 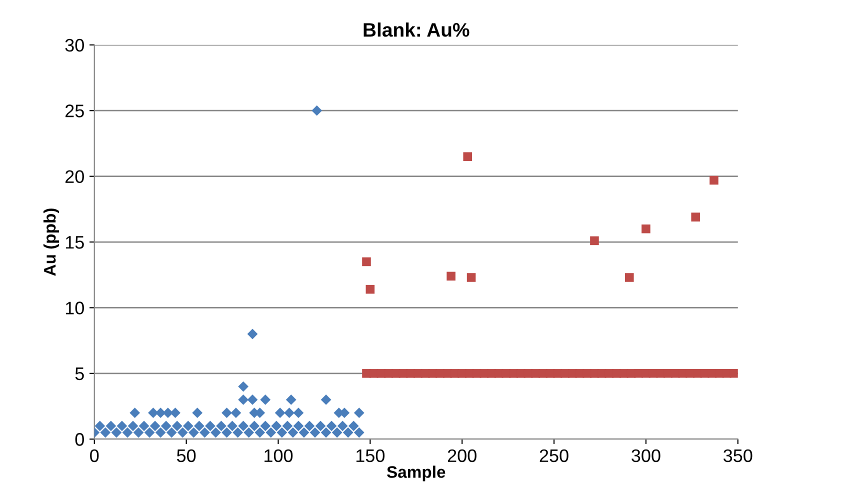 I want to click on chart-title: Blank: Au%, so click(x=417, y=29).